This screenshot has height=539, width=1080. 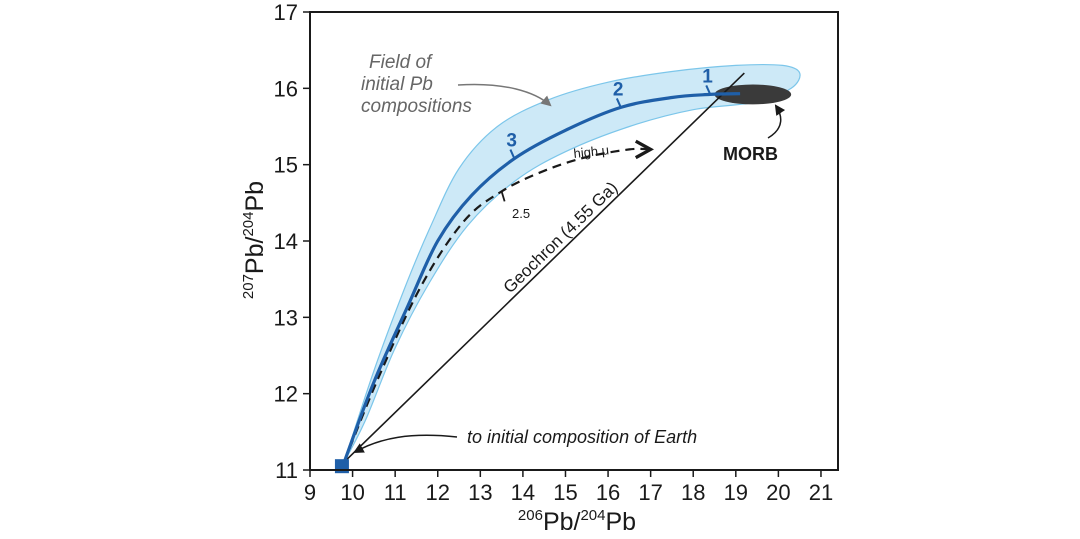 What do you see at coordinates (821, 492) in the screenshot?
I see `x-tick-label: 21` at bounding box center [821, 492].